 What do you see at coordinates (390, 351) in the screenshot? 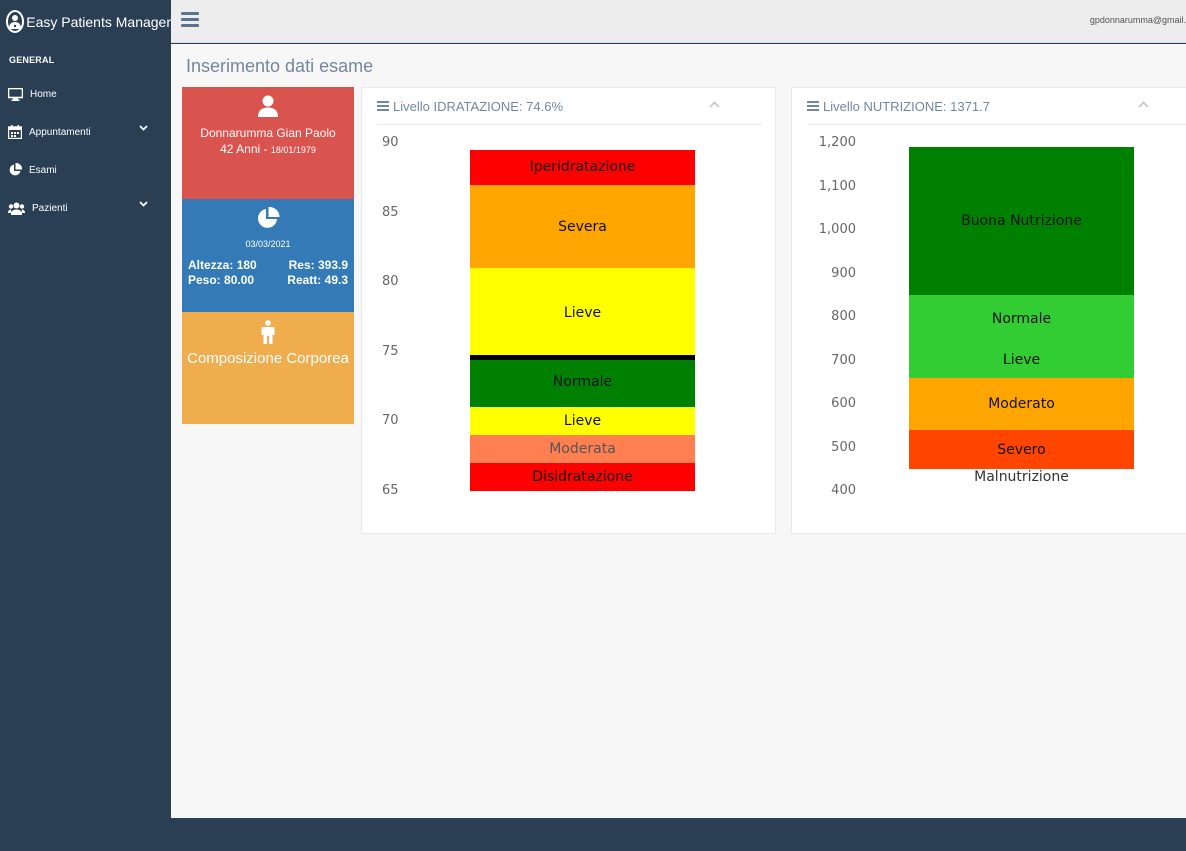
I see `y-tick-label: 75` at bounding box center [390, 351].